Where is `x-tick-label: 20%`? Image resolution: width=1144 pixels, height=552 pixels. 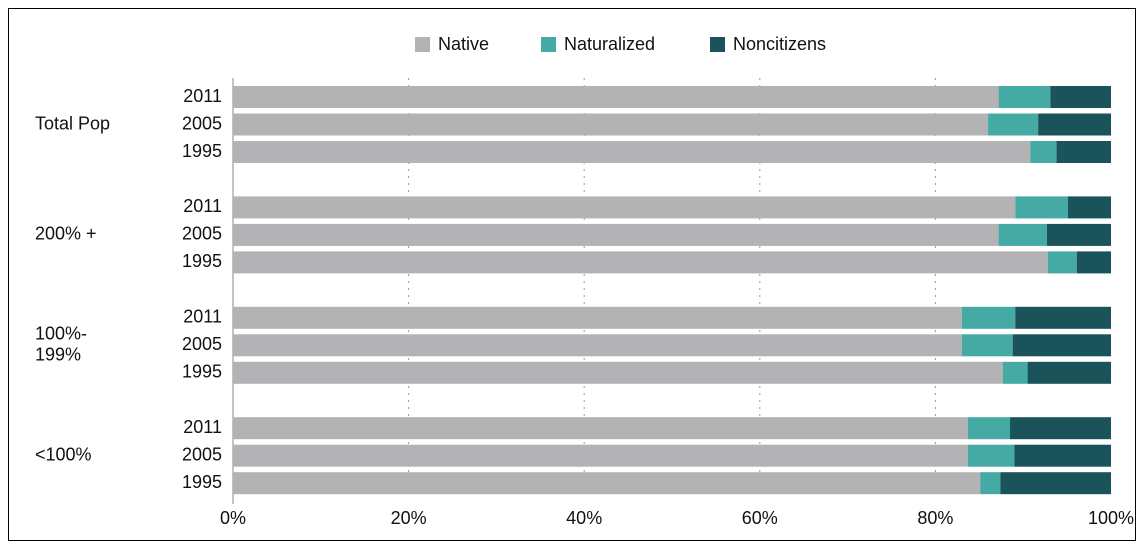
x-tick-label: 20% is located at coordinates (409, 518).